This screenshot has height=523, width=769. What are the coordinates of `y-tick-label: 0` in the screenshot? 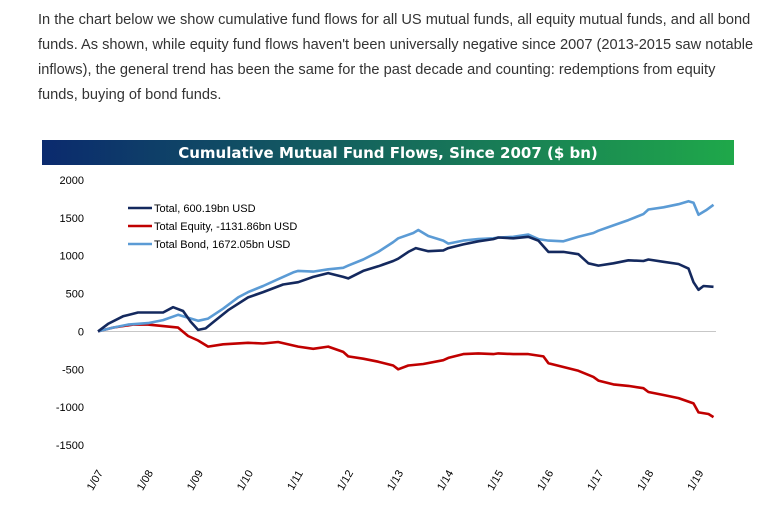 It's located at (81, 332).